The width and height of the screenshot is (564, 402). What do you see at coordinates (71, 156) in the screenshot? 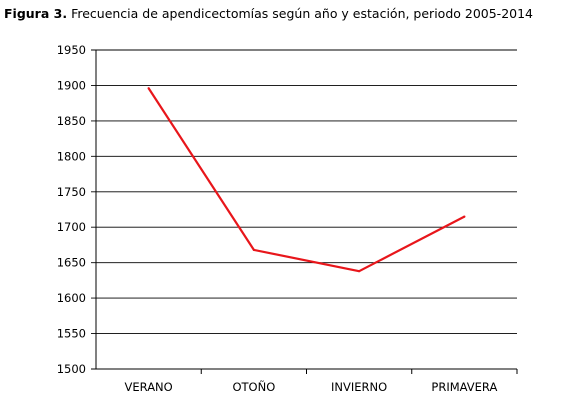
I see `y-tick-label: 1800` at bounding box center [71, 156].